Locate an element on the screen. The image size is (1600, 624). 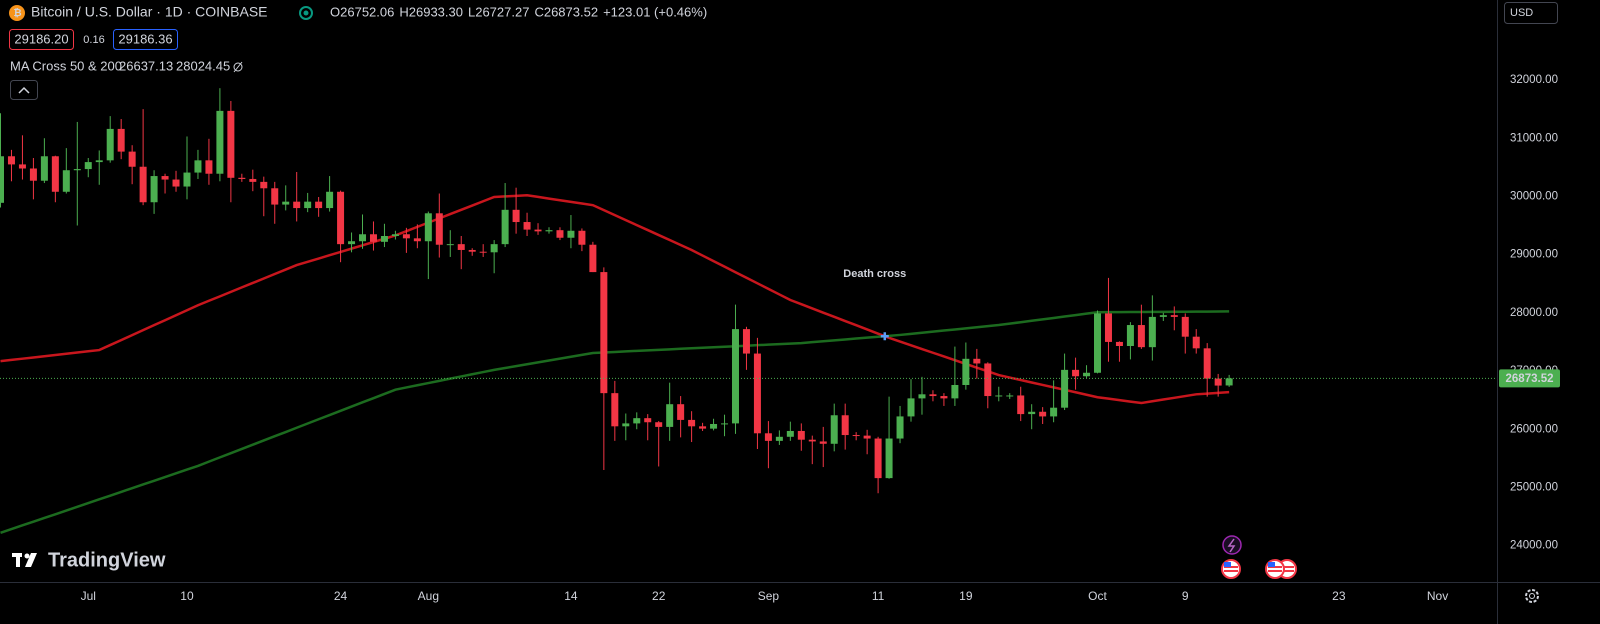
sell-button is located at coordinates (41, 39).